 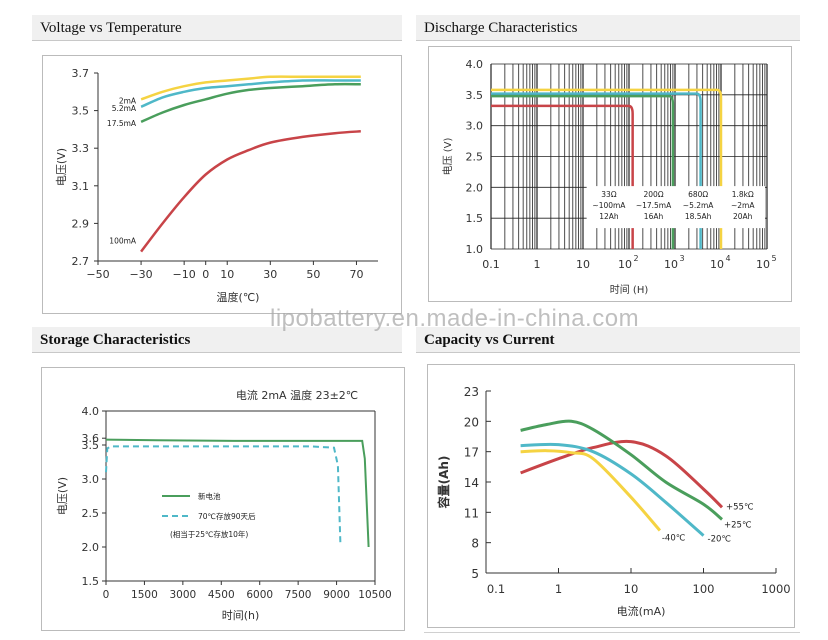 I want to click on legend-text: ~100mA, so click(x=609, y=205).